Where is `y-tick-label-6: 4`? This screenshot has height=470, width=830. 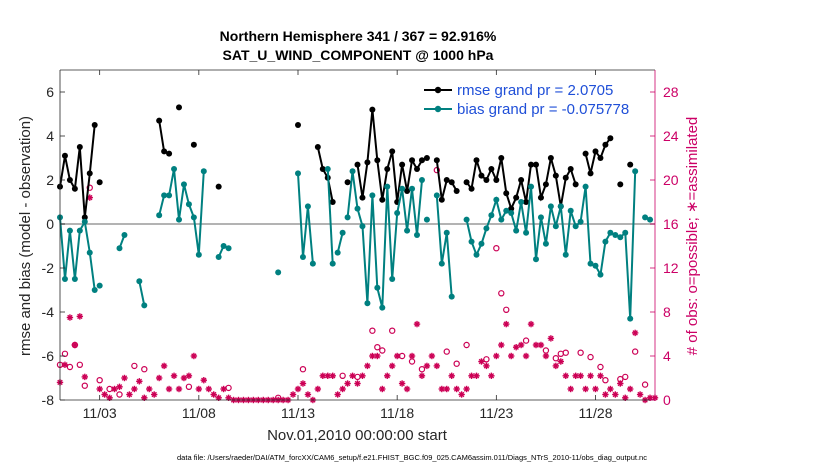
y-tick-label-6: 4 is located at coordinates (50, 136).